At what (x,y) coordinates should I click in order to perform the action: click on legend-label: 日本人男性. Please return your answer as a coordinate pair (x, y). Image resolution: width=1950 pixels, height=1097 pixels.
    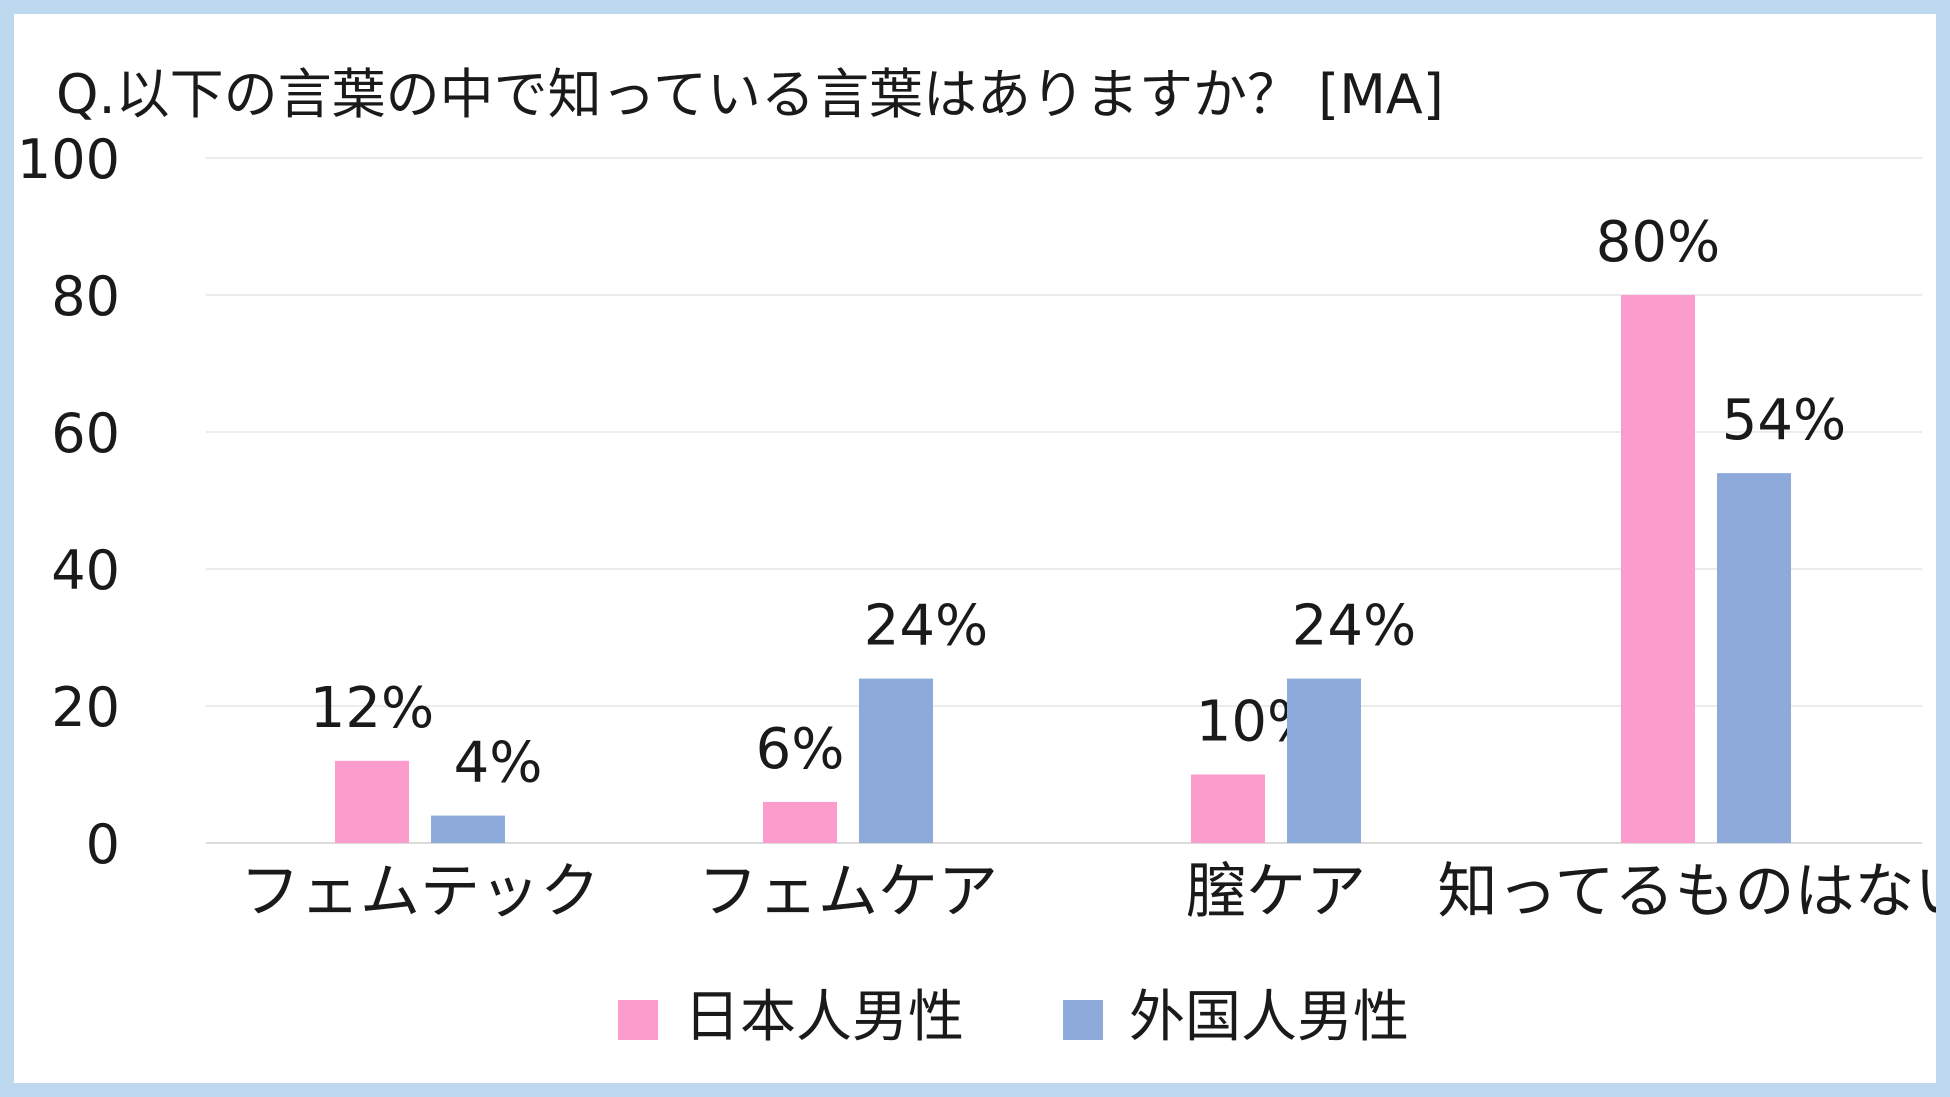
    Looking at the image, I should click on (824, 1017).